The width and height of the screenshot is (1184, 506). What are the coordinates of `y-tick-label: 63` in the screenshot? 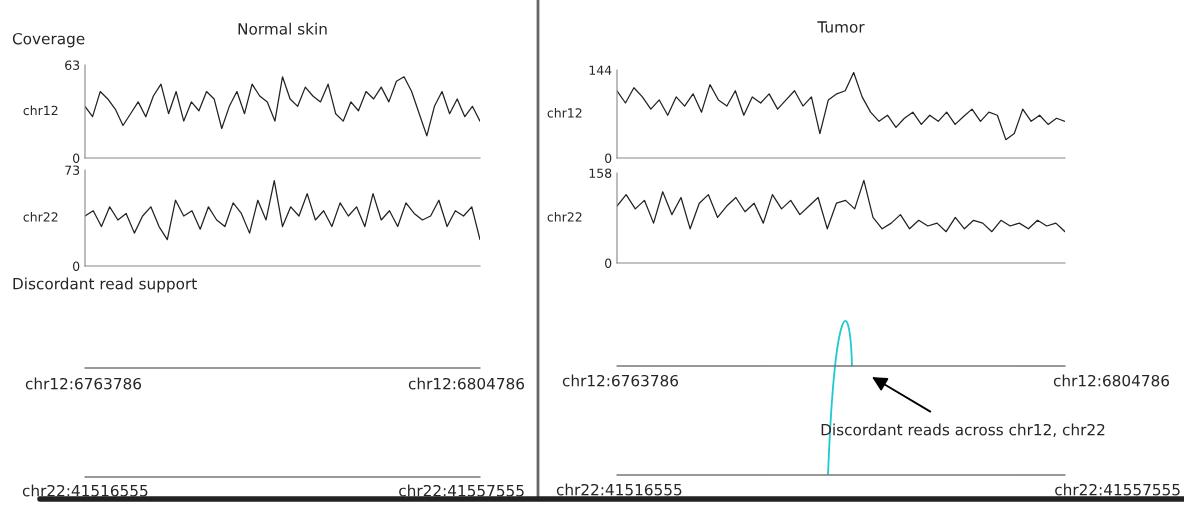 It's located at (72, 65).